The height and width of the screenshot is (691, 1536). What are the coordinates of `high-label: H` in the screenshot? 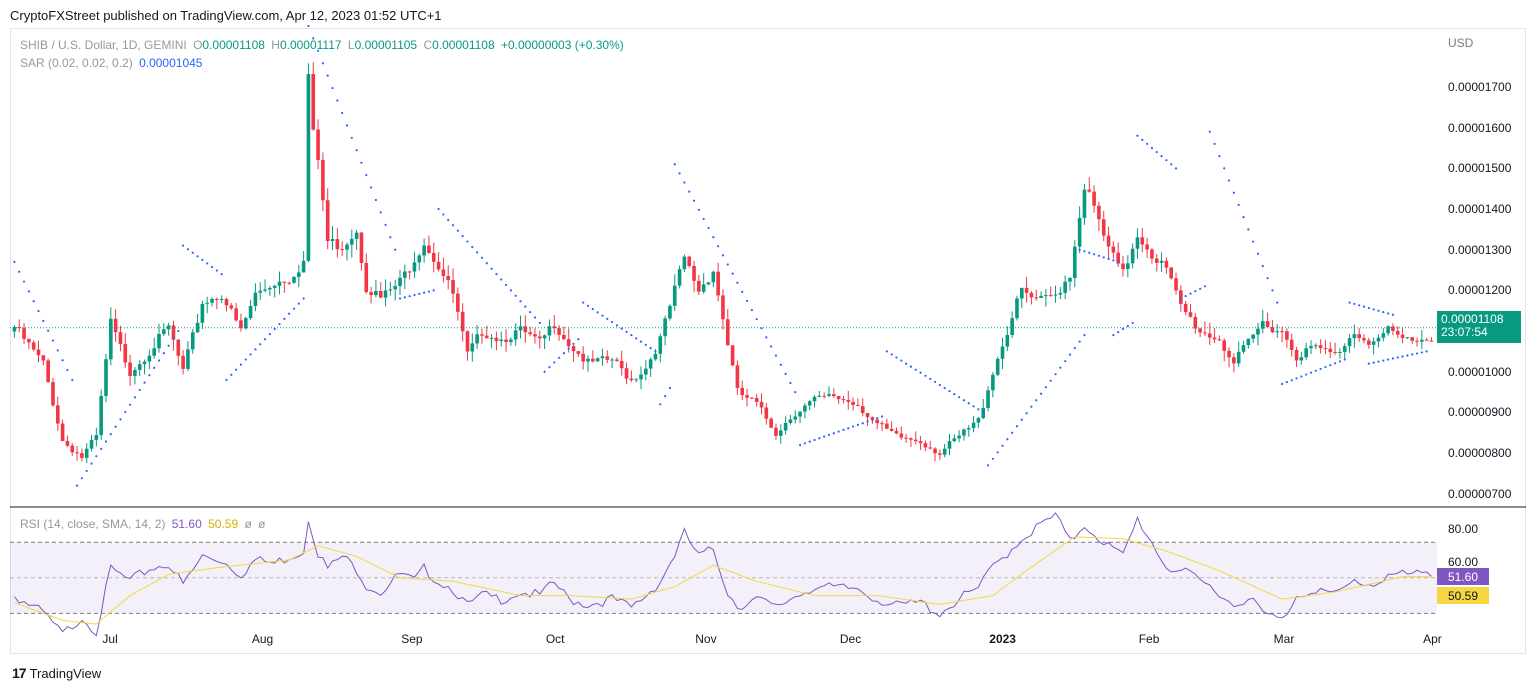 It's located at (275, 45).